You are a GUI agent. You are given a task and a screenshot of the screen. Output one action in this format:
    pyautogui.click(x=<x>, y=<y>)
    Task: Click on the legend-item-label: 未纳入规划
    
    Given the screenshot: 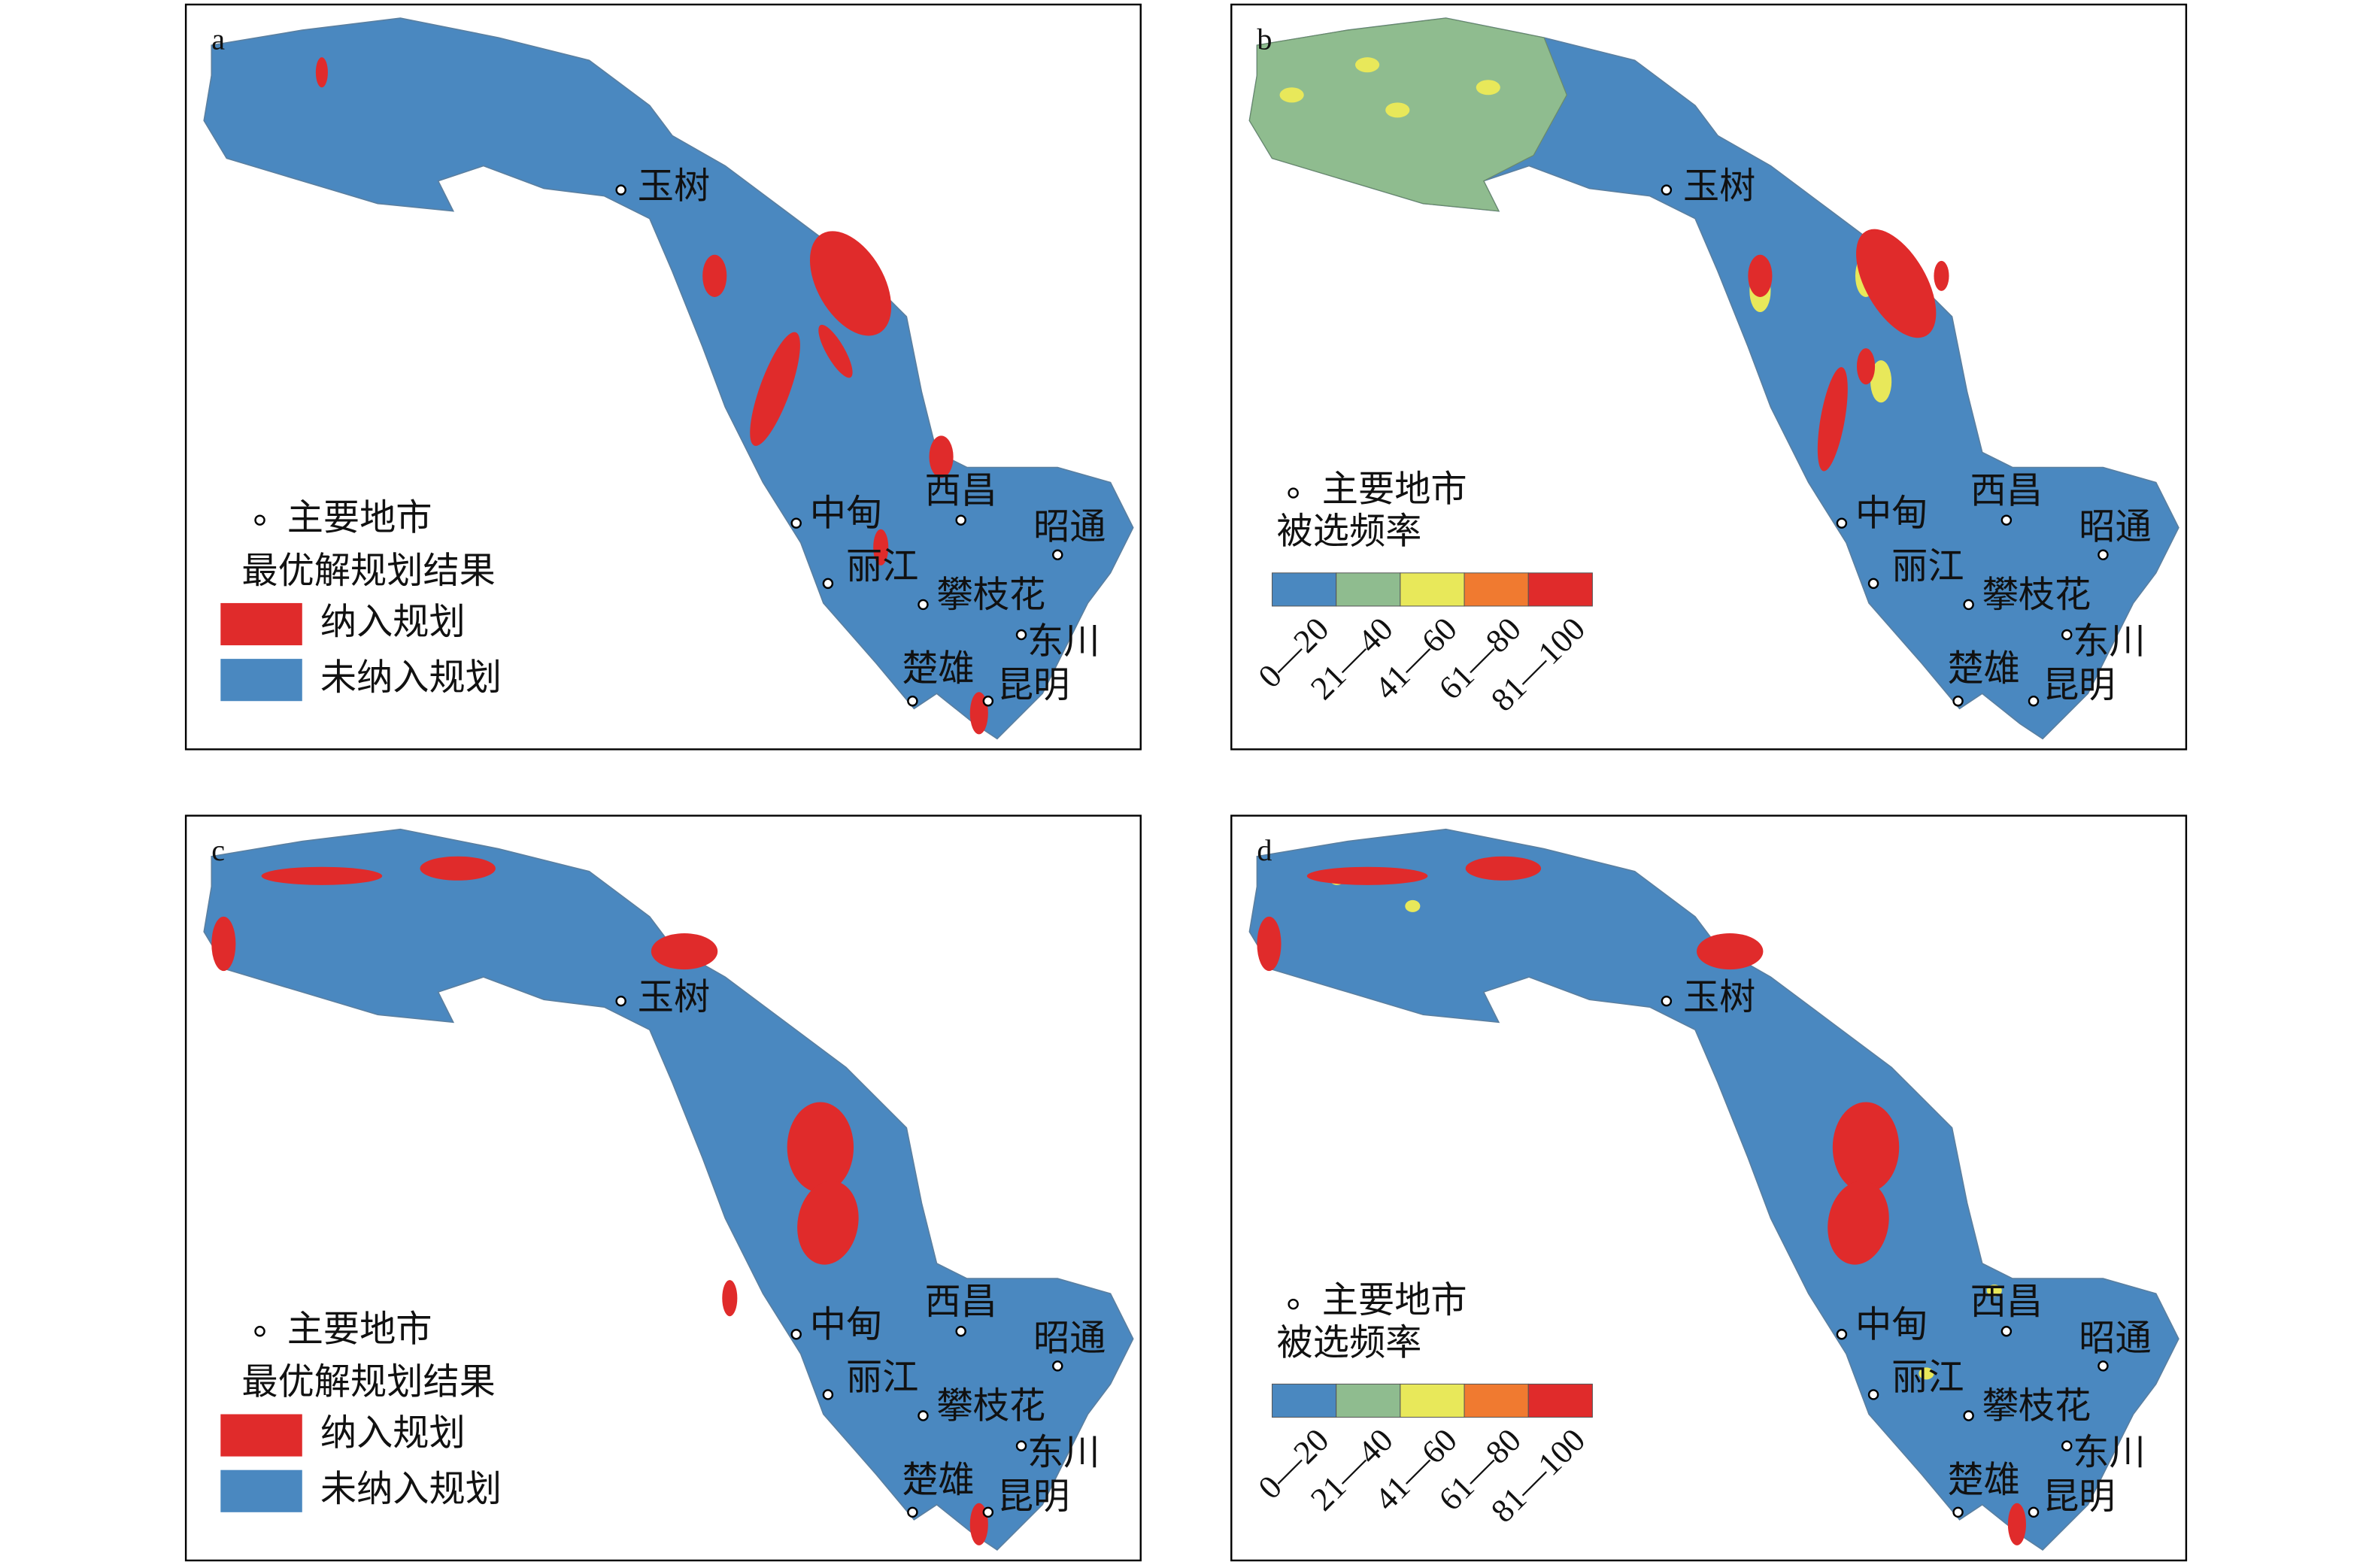 What is the action you would take?
    pyautogui.click(x=411, y=1489)
    